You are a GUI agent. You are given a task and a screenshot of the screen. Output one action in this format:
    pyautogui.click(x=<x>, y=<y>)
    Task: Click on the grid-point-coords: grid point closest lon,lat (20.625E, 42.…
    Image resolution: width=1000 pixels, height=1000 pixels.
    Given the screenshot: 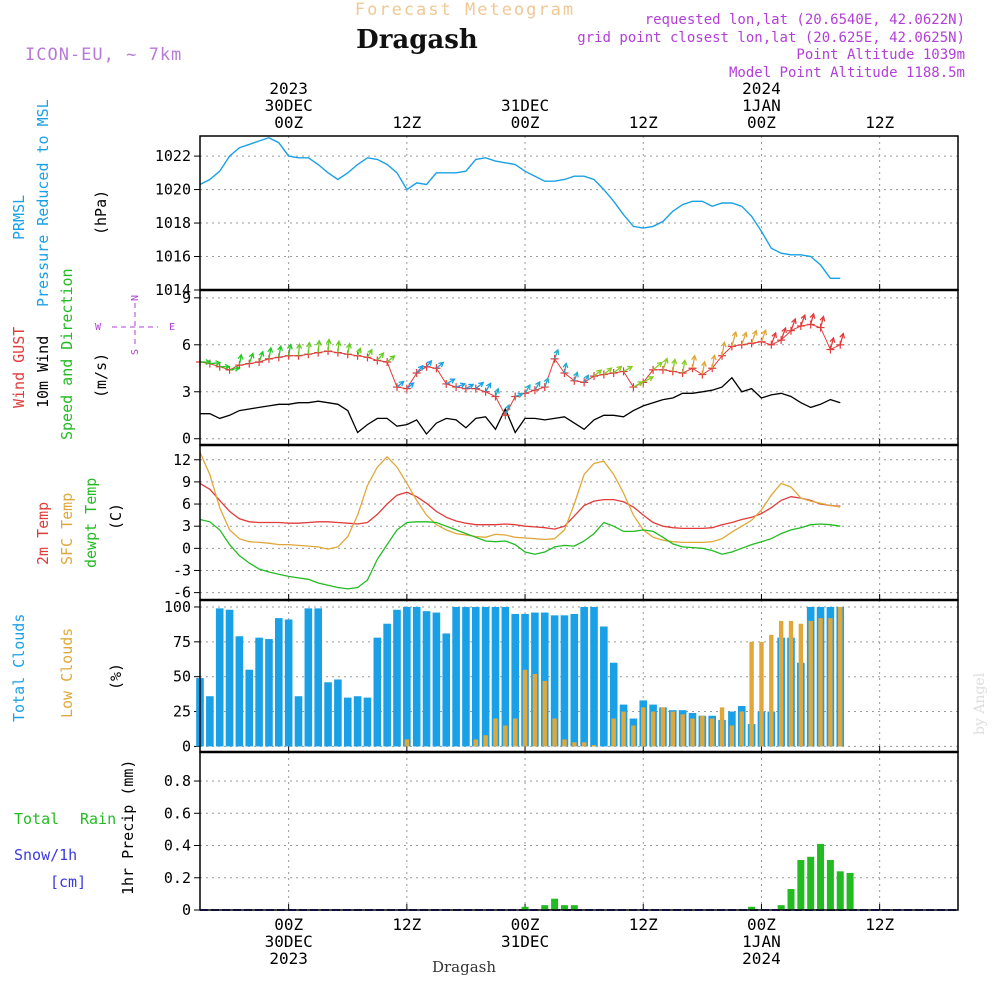 What is the action you would take?
    pyautogui.click(x=771, y=38)
    